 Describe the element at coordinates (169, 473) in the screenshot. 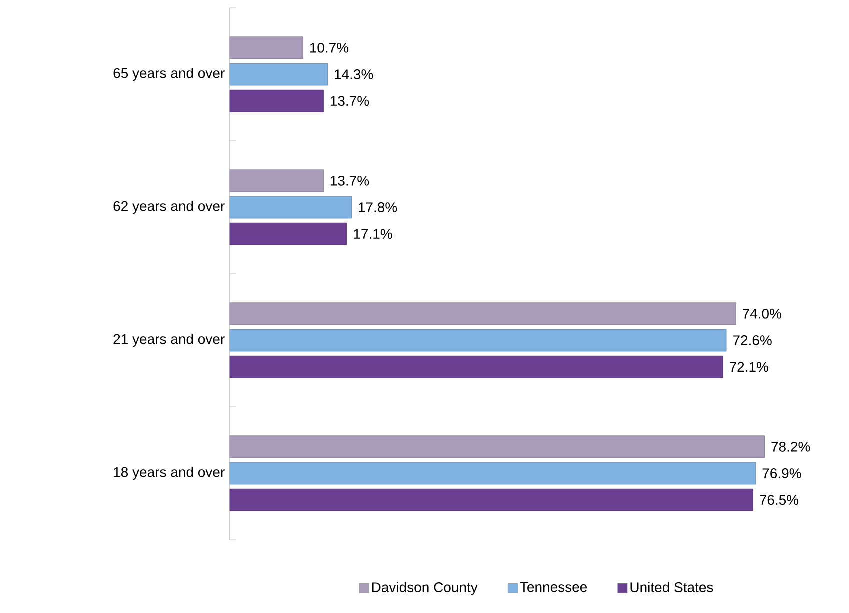

I see `y-tick-label: 18 years and over` at that location.